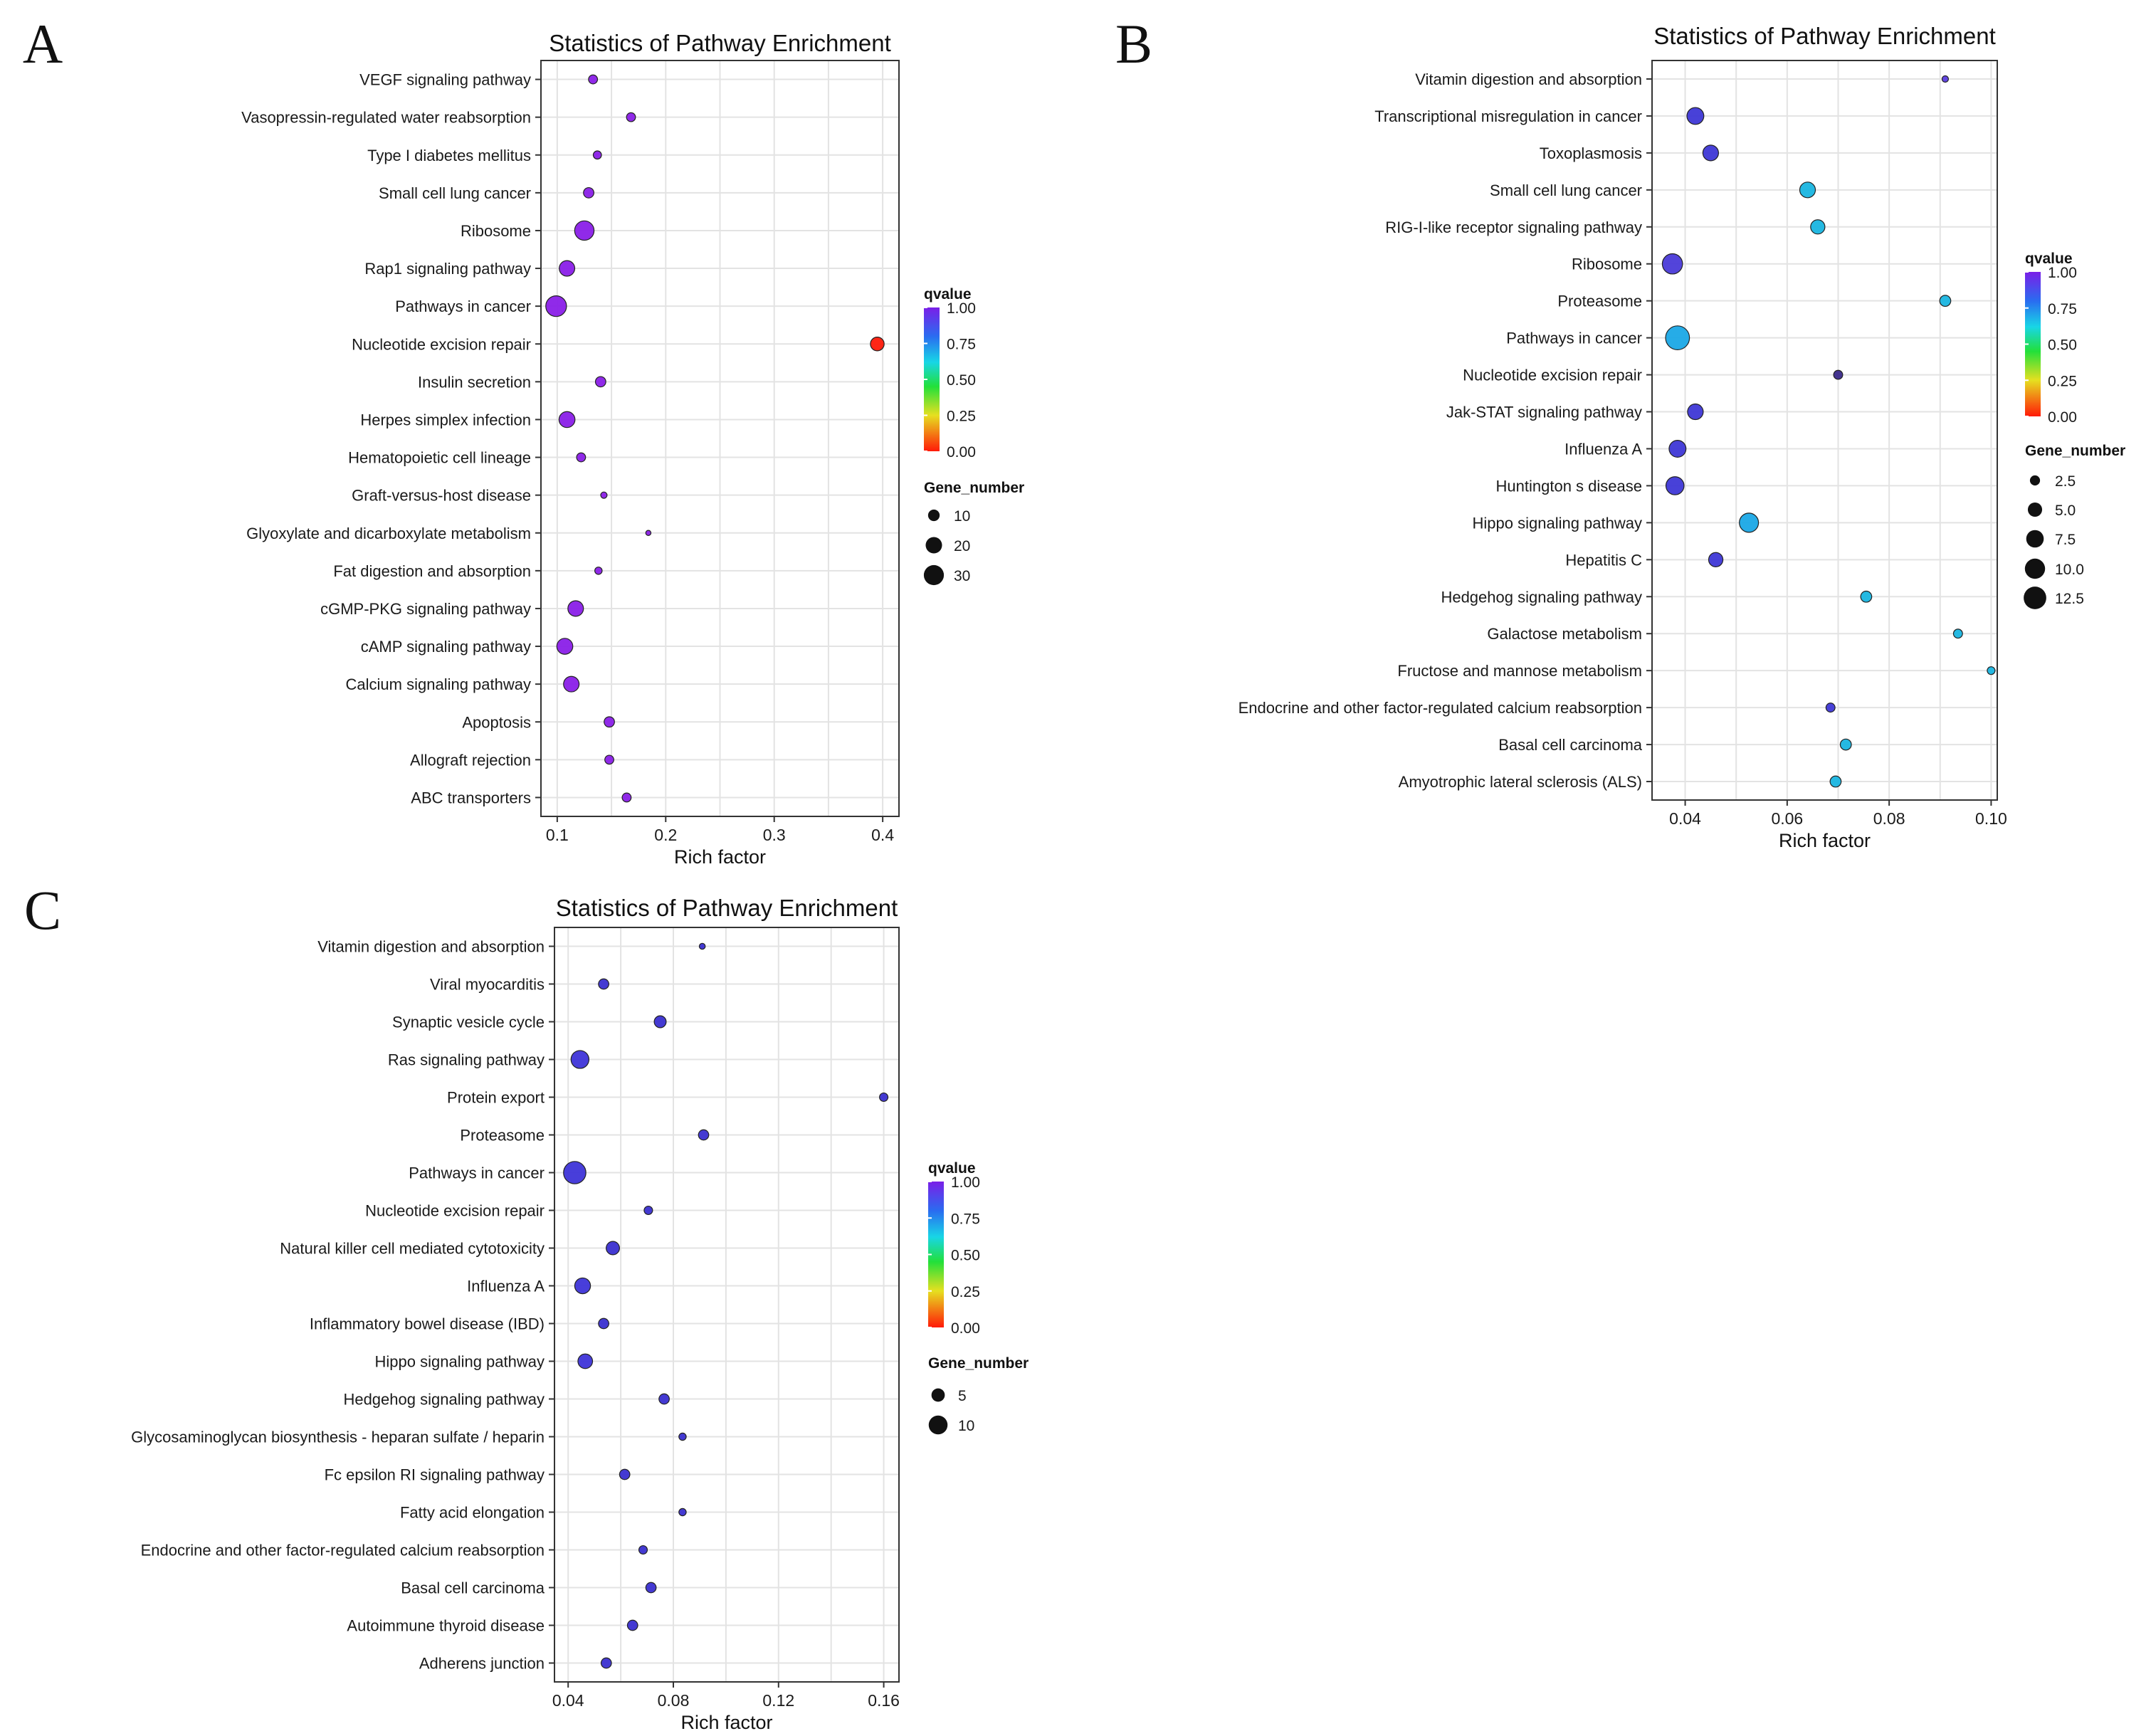 Image resolution: width=2151 pixels, height=1736 pixels. Describe the element at coordinates (884, 1700) in the screenshot. I see `x-tick-label: 0.16` at that location.